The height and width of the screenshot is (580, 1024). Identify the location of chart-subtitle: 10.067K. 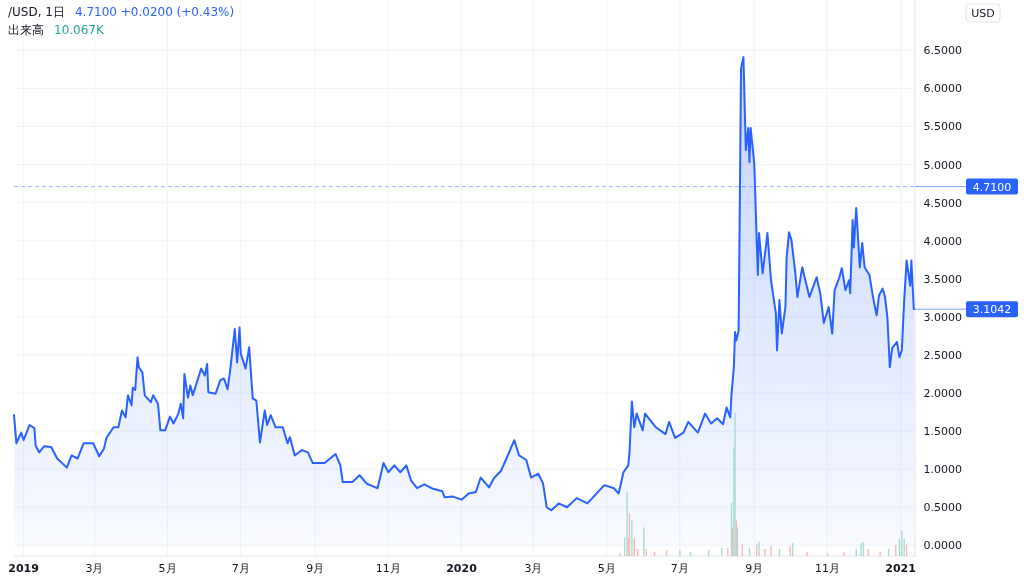
(79, 30).